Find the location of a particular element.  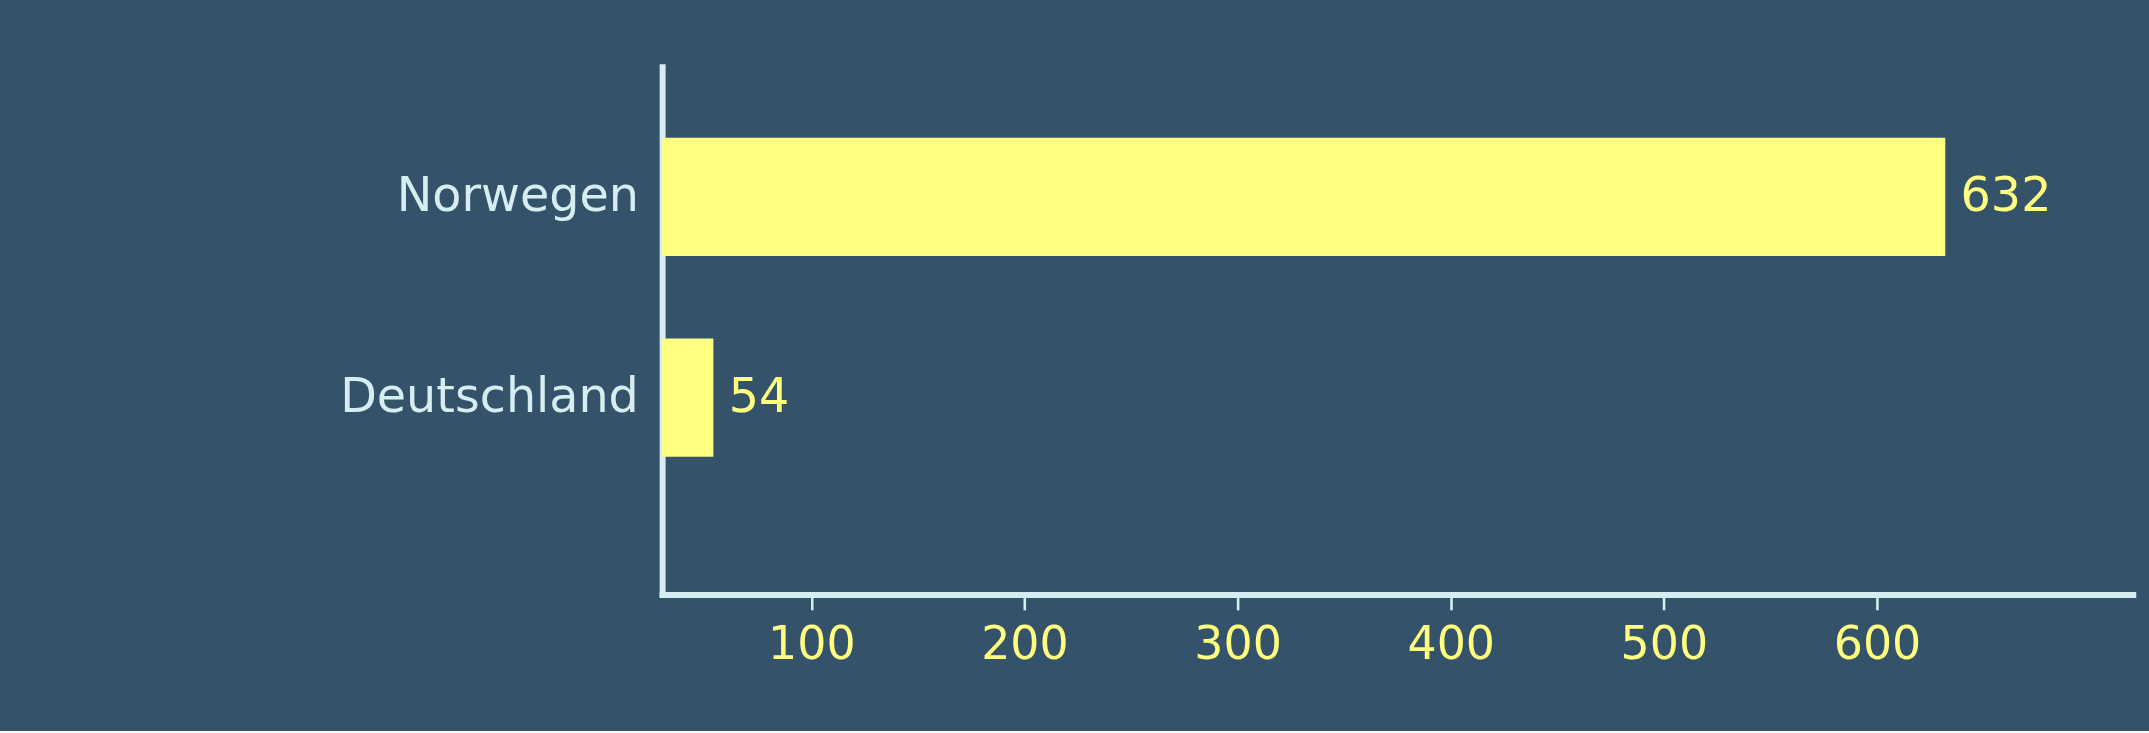

data-label: 632 is located at coordinates (2006, 195).